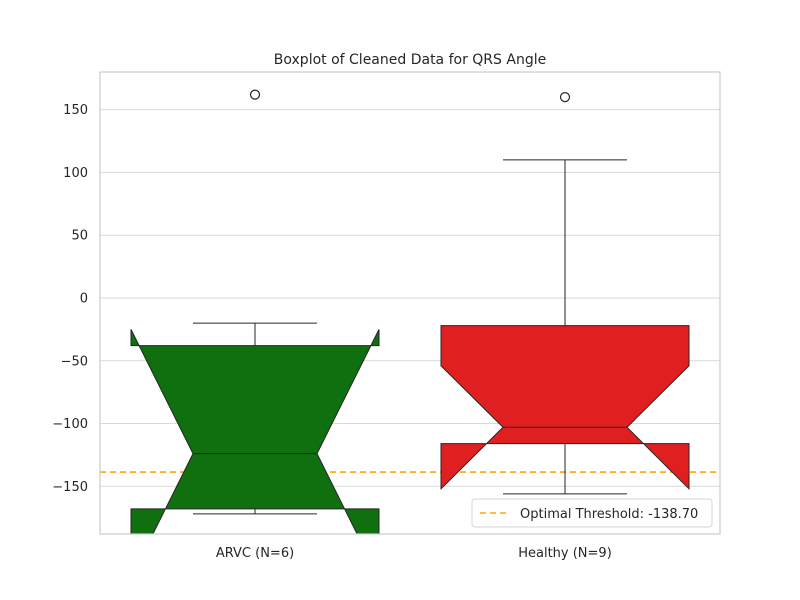 This screenshot has height=600, width=800. What do you see at coordinates (255, 553) in the screenshot?
I see `x-tick-label: ARVC (N=6)` at bounding box center [255, 553].